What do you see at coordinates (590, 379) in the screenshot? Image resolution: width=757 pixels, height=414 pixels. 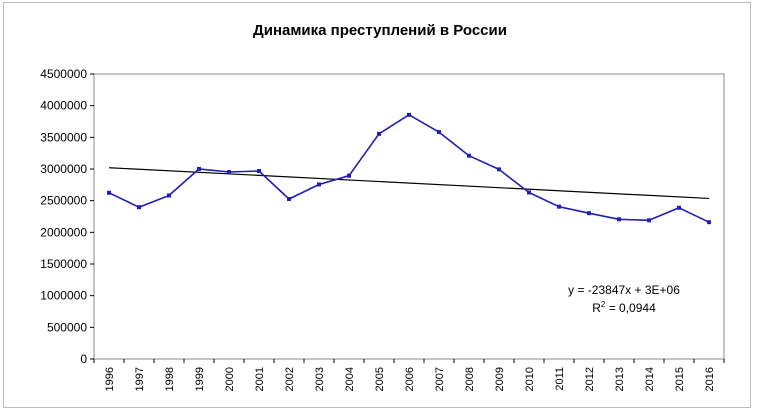 I see `x-tick-label: 2012` at bounding box center [590, 379].